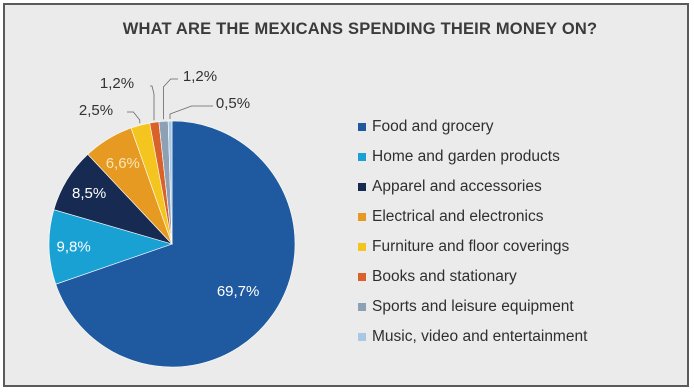 The image size is (694, 392). What do you see at coordinates (457, 186) in the screenshot?
I see `legend-label: Apparel and accessories` at bounding box center [457, 186].